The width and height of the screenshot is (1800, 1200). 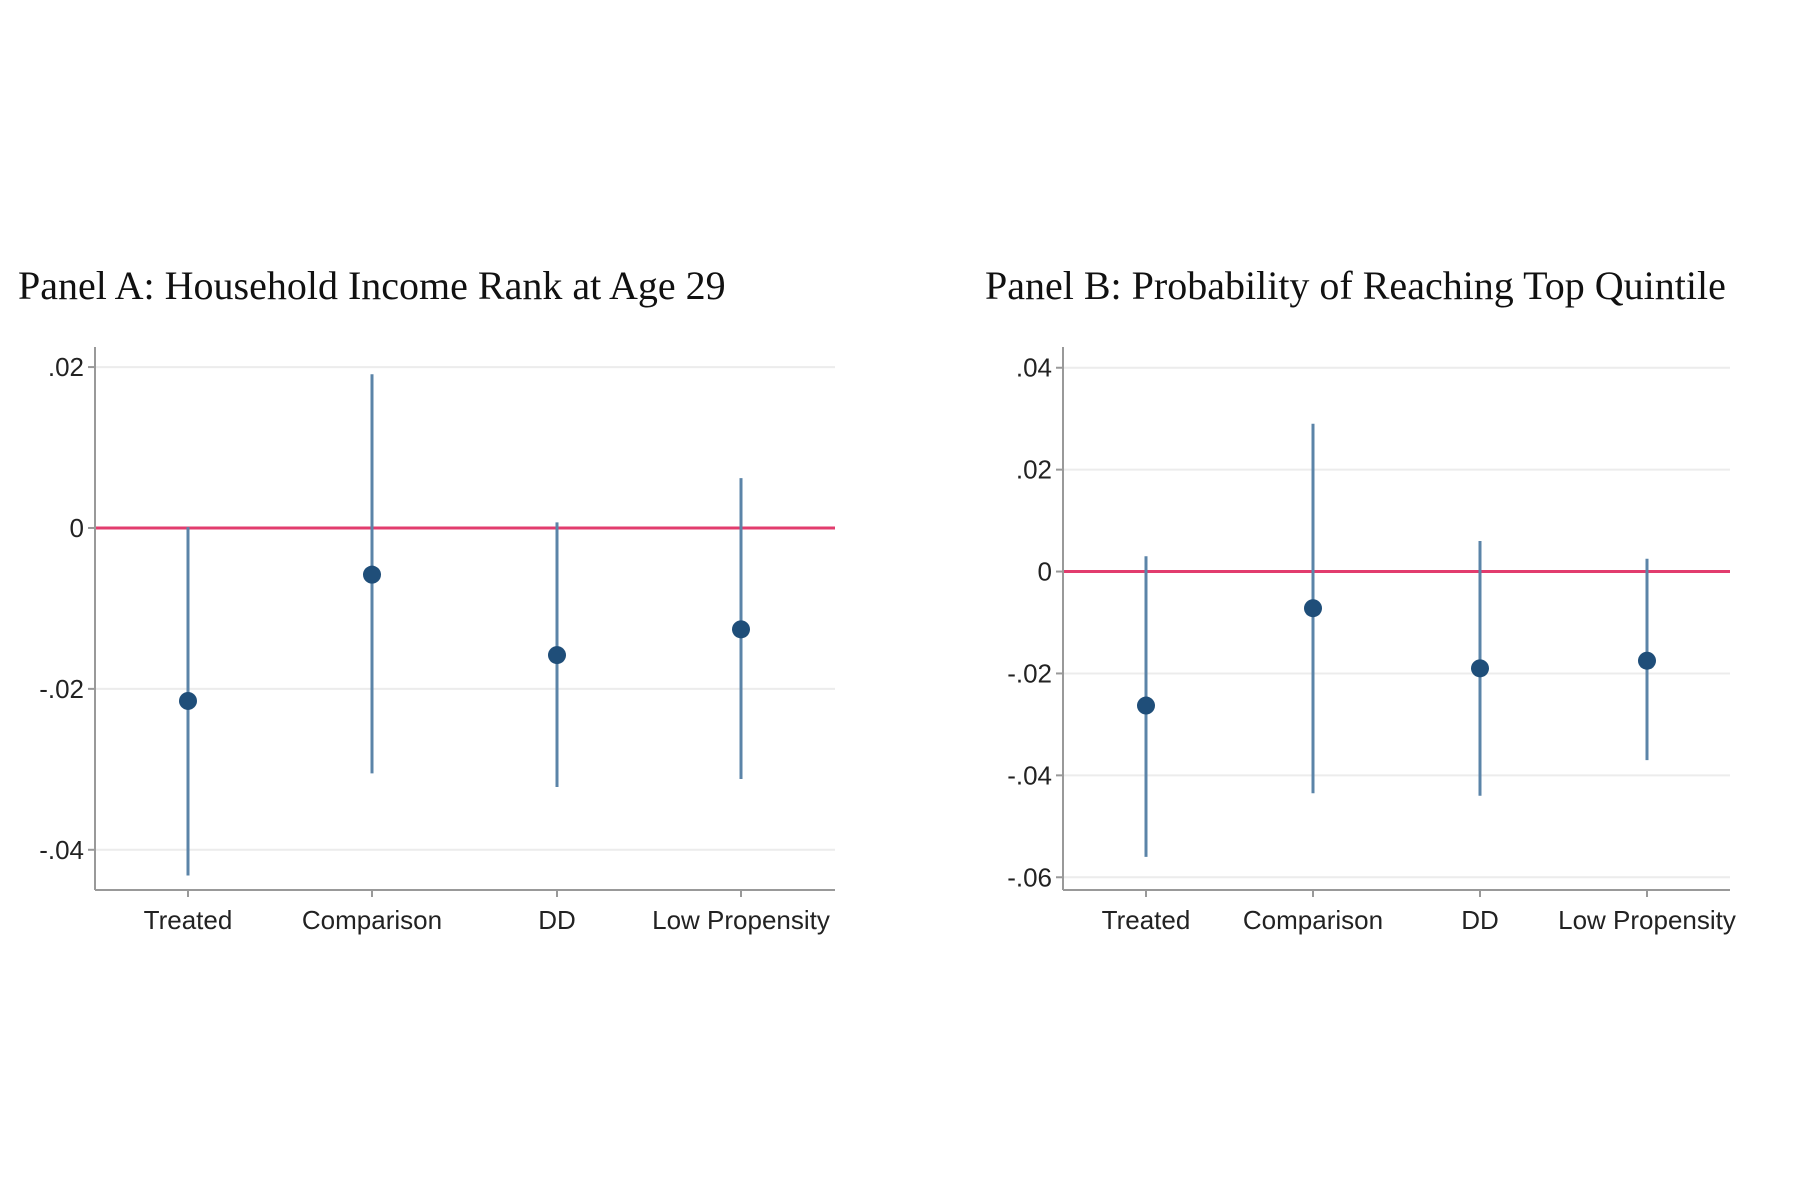 I want to click on panel-a-y-tick-label: .02, so click(x=66, y=367).